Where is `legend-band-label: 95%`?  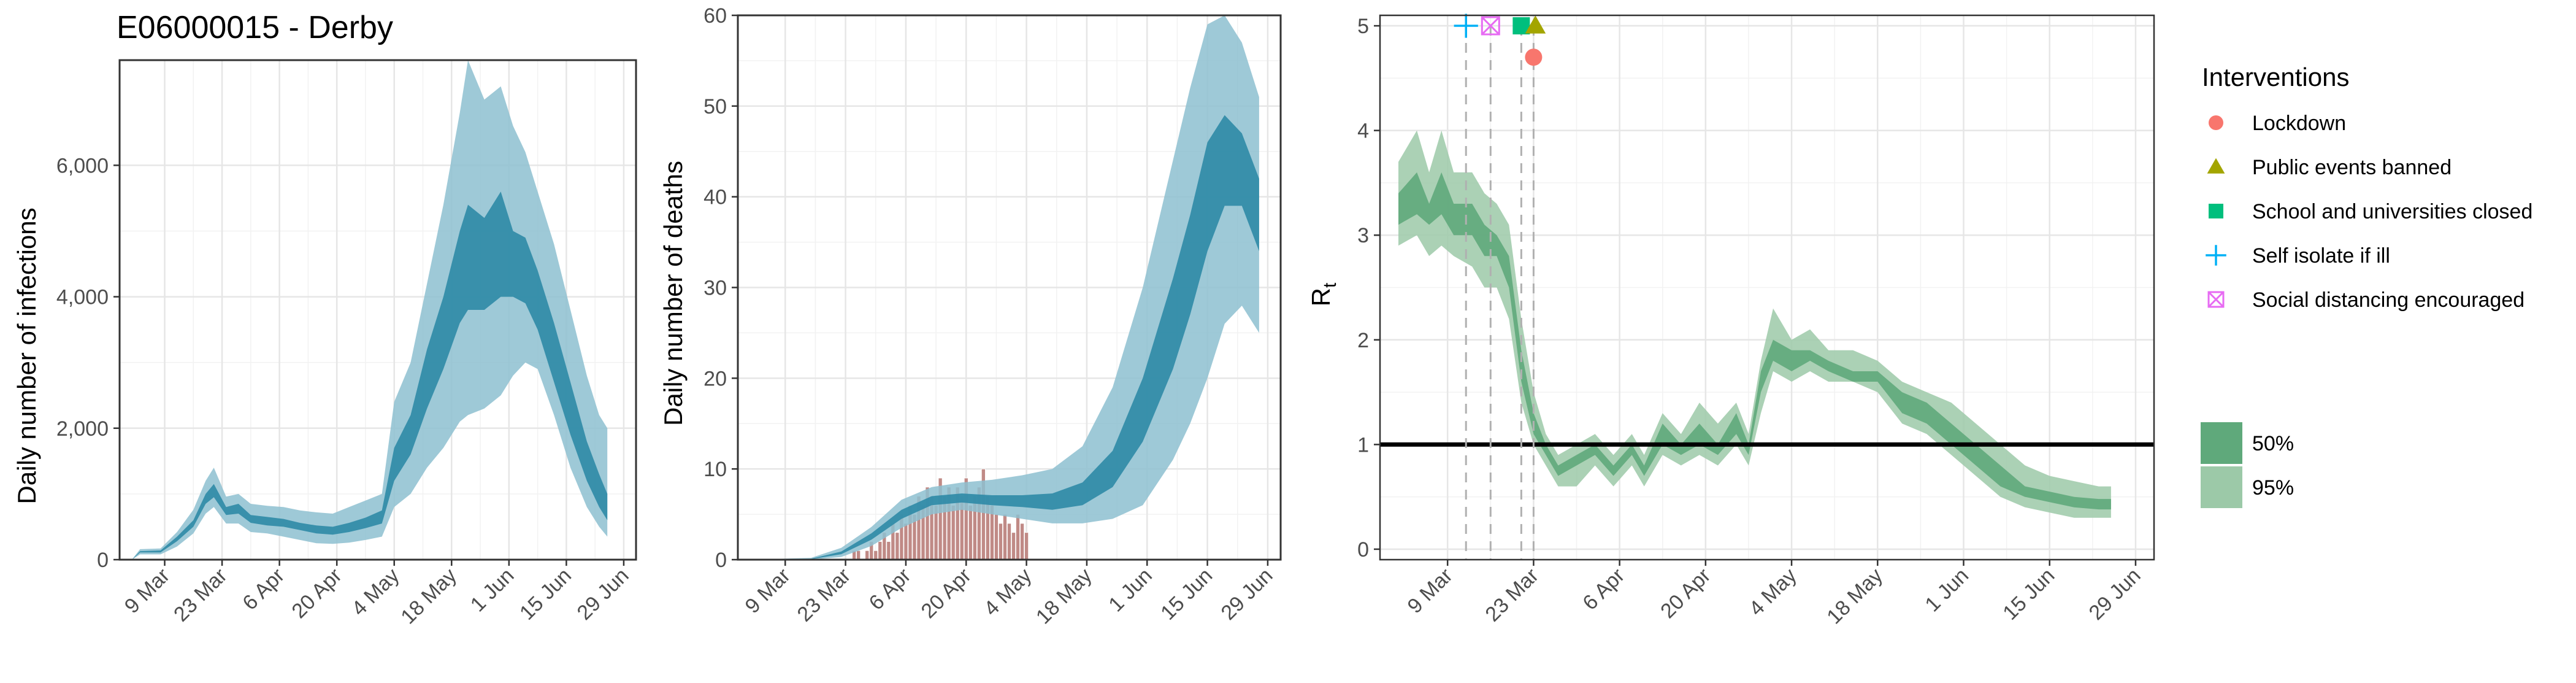
legend-band-label: 95% is located at coordinates (2273, 488).